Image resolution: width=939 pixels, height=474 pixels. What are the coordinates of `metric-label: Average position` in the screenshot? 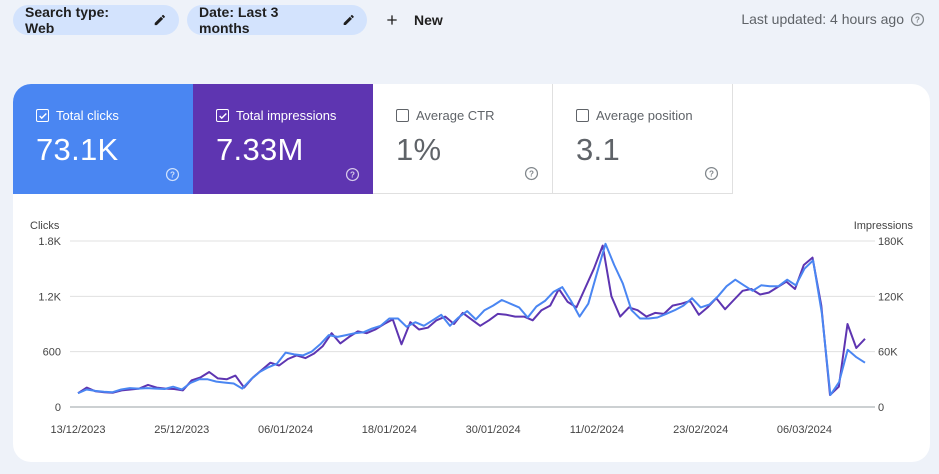 It's located at (644, 115).